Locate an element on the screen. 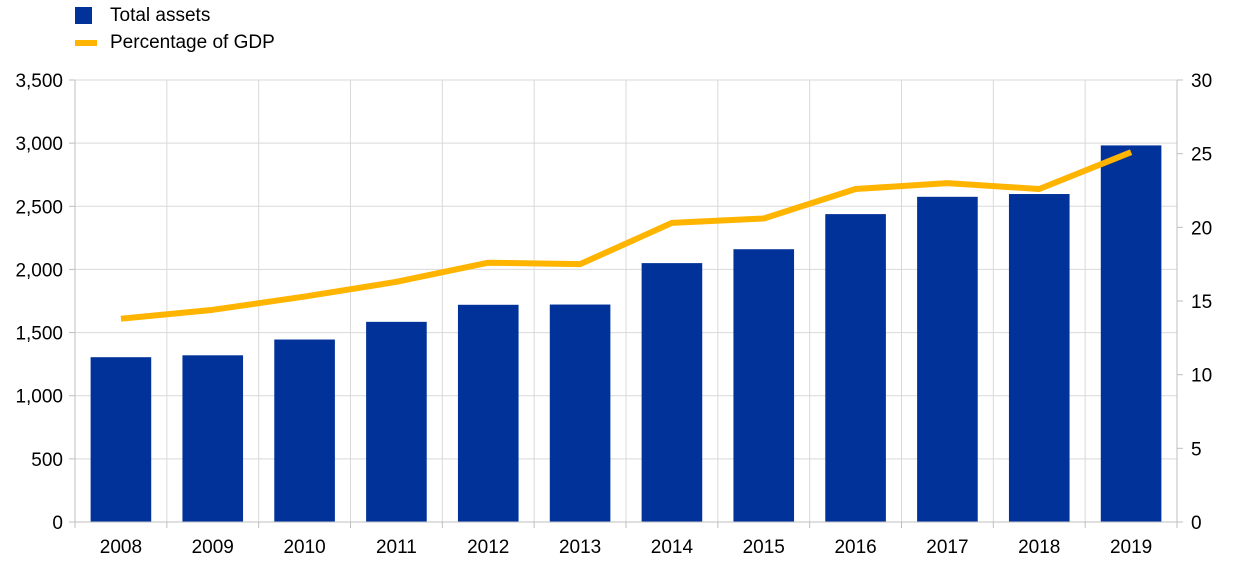 This screenshot has width=1240, height=563. y-left-tick-label: 3,000 is located at coordinates (39, 144).